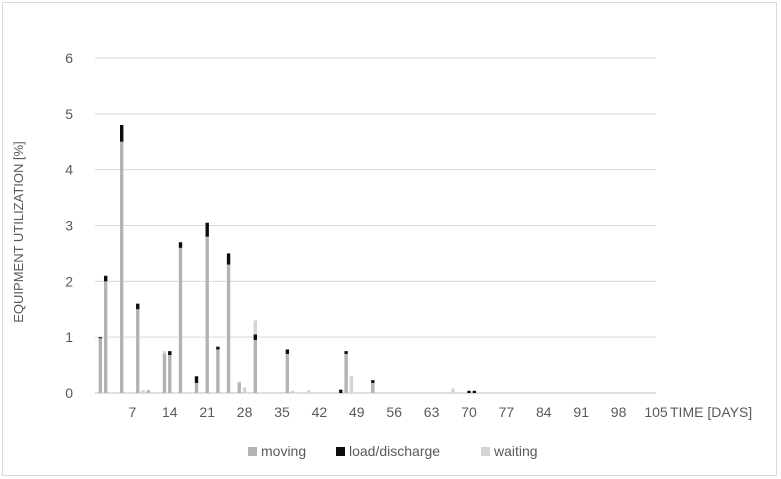  I want to click on x-tick-label: 21, so click(207, 412).